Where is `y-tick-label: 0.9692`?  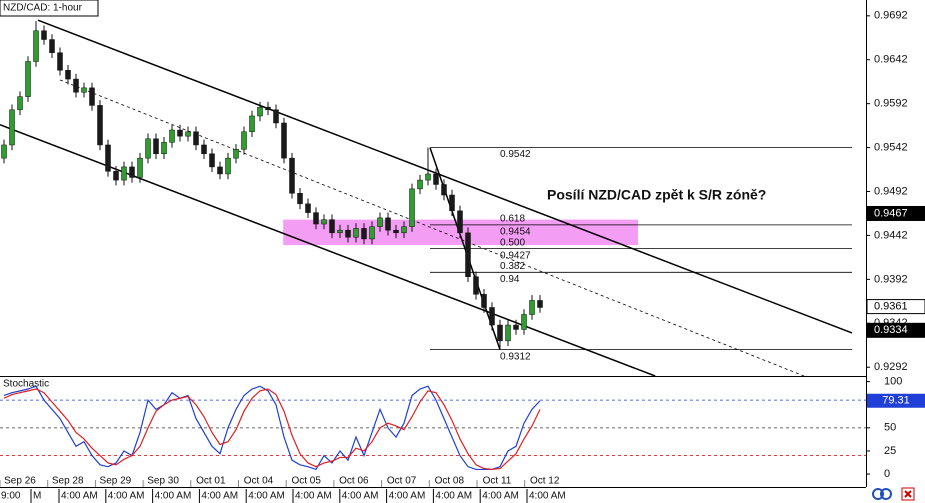 y-tick-label: 0.9692 is located at coordinates (891, 16).